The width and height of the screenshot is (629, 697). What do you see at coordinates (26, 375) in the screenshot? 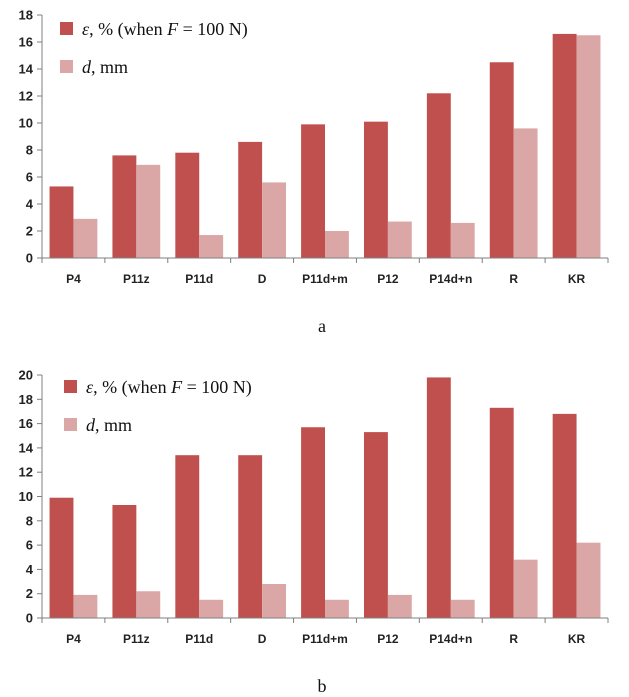
I see `y-tick-label: 20` at bounding box center [26, 375].